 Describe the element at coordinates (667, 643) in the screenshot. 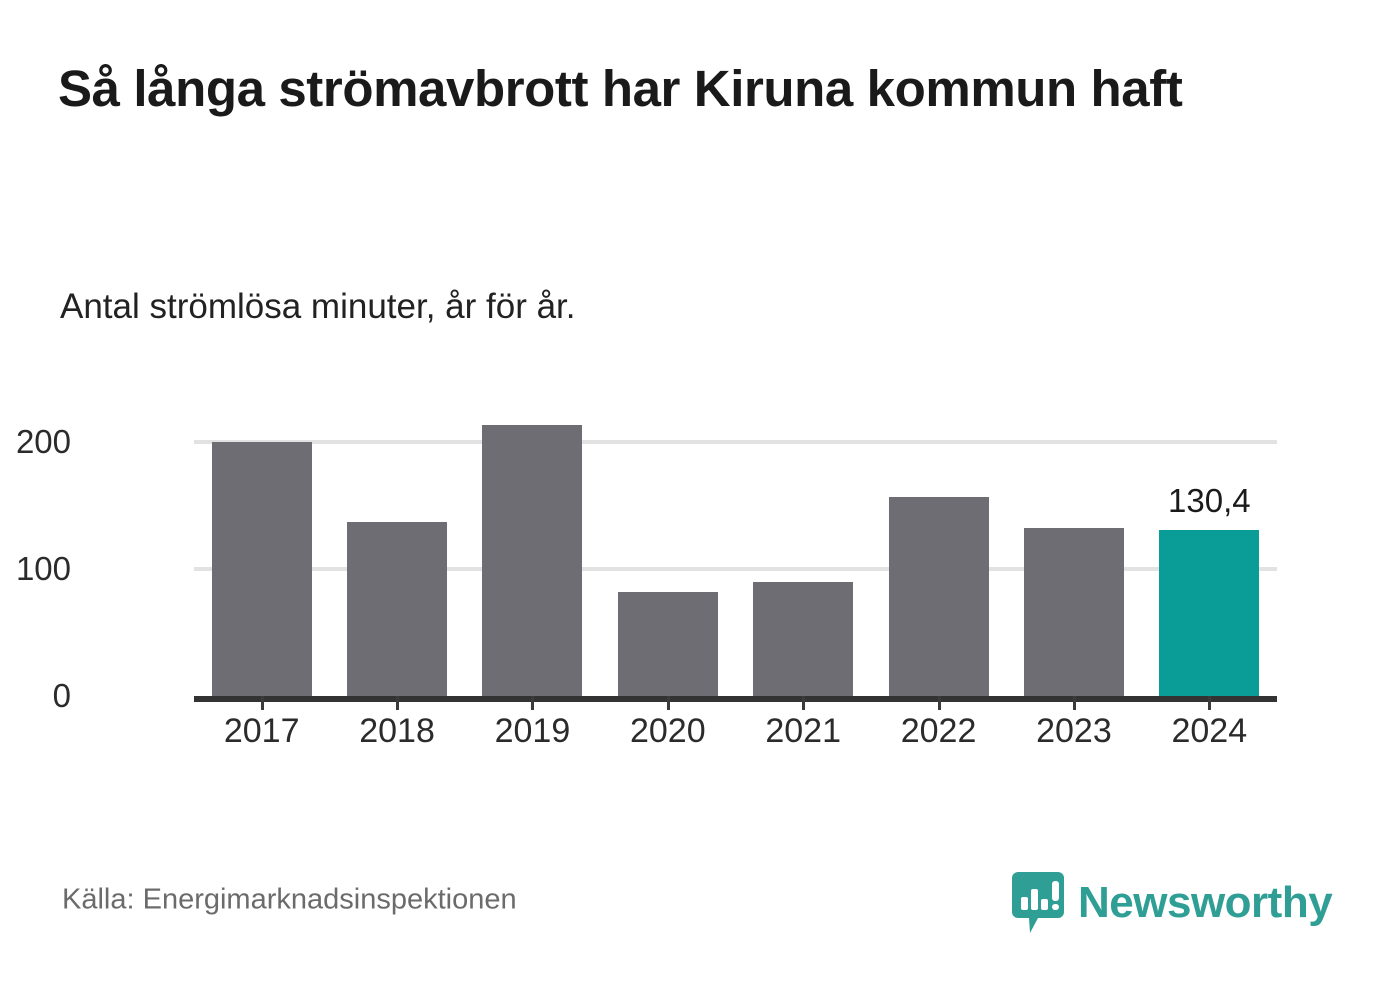

I see `bar-2020` at that location.